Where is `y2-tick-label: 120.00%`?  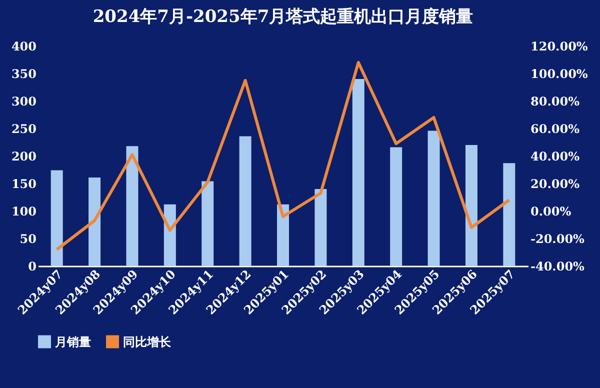
y2-tick-label: 120.00% is located at coordinates (559, 47).